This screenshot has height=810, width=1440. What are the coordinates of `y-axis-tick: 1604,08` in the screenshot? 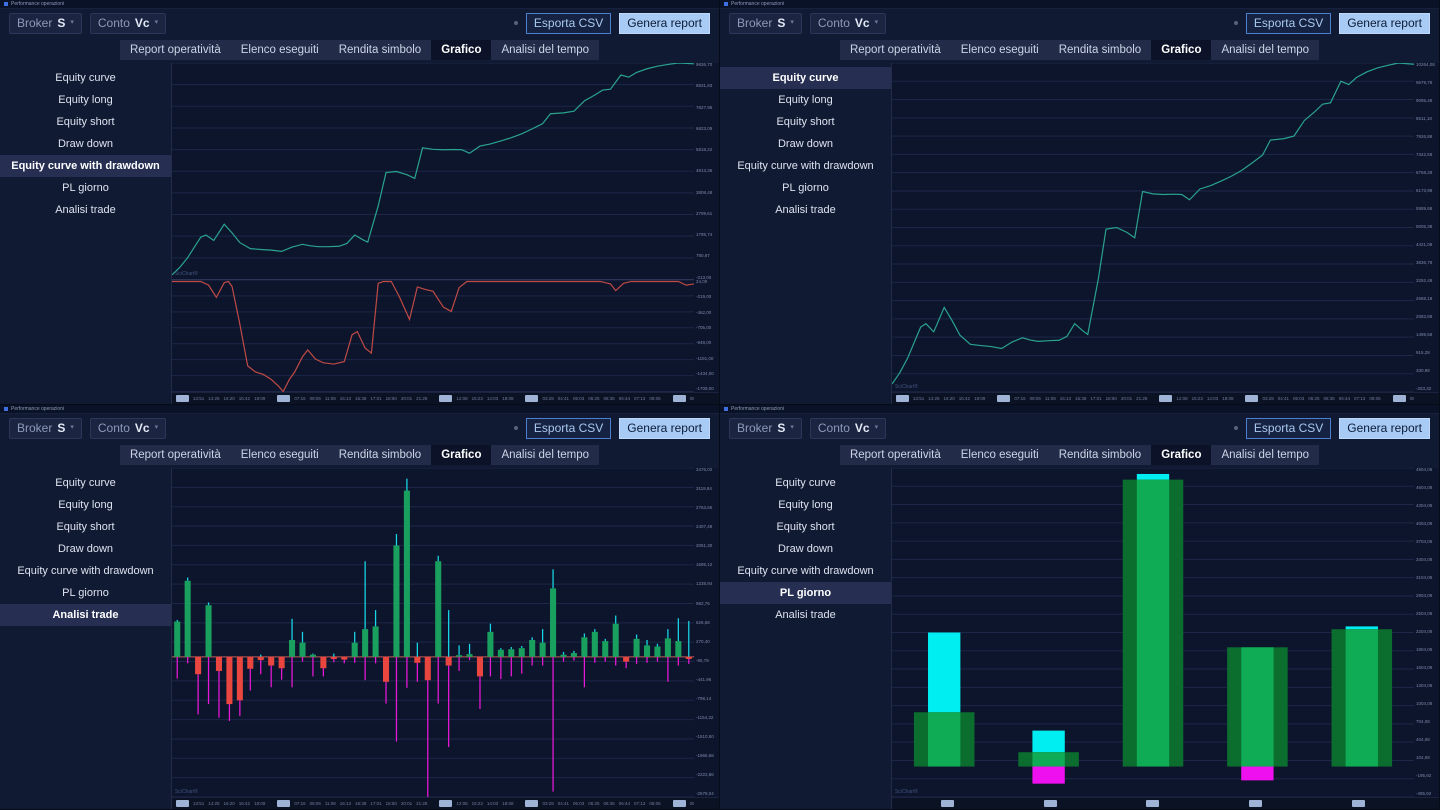 It's located at (1424, 668).